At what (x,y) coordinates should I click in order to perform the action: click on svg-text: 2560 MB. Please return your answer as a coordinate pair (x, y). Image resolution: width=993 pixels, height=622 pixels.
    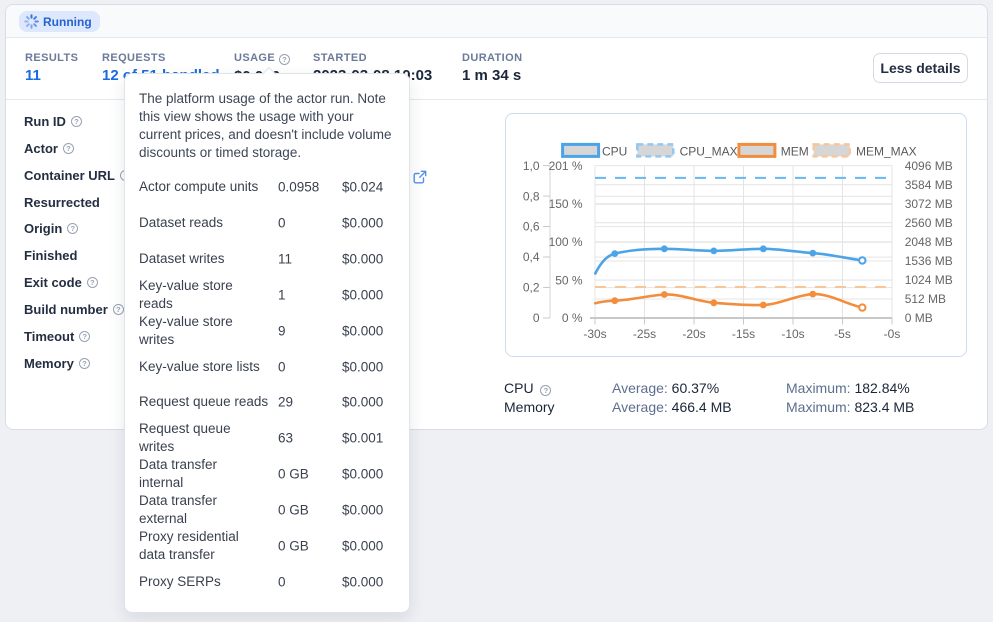
    Looking at the image, I should click on (929, 223).